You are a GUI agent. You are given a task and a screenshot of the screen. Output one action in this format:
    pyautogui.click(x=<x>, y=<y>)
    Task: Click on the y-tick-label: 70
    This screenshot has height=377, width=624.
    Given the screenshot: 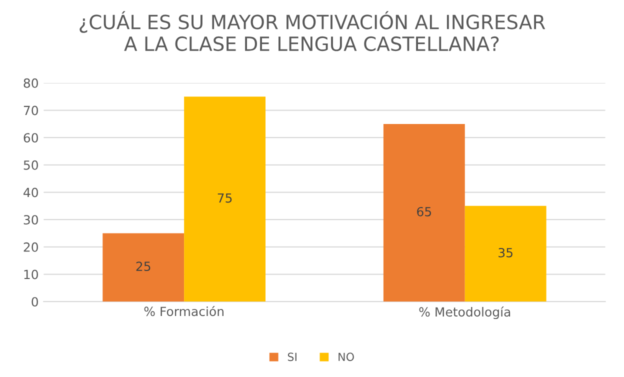 What is the action you would take?
    pyautogui.click(x=31, y=111)
    